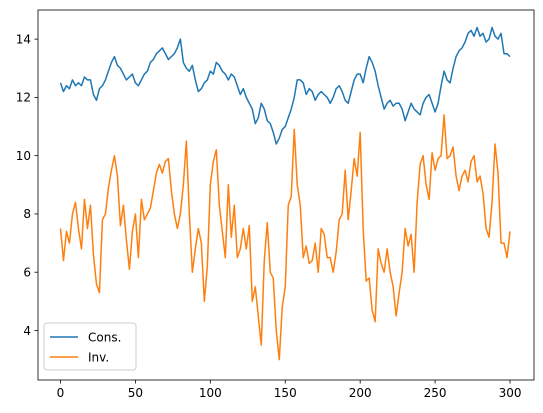 The image size is (543, 413). Describe the element at coordinates (27, 185) in the screenshot. I see `y-axis: 4 6 8 10 12 14` at that location.